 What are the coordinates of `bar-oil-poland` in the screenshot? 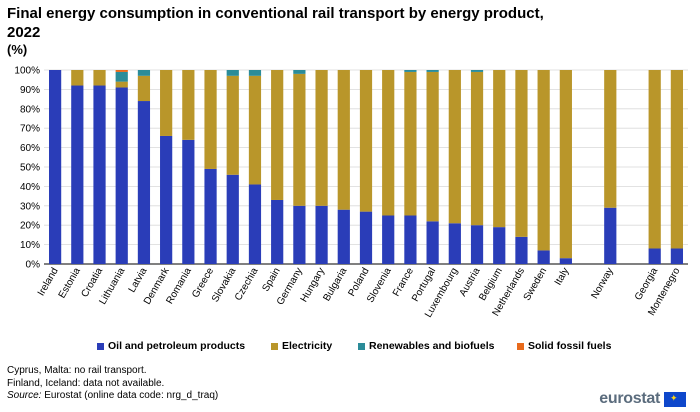 It's located at (366, 237).